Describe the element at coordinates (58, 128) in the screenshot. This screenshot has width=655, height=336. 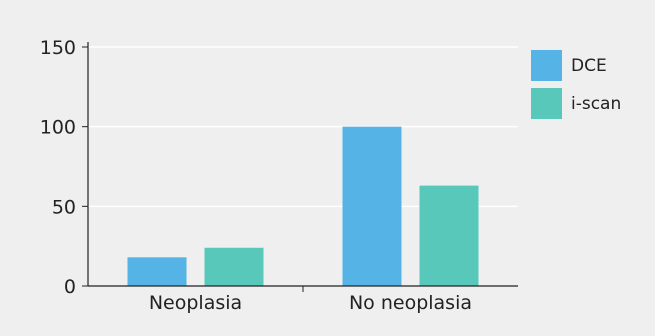
I see `y-tick-label: 100` at that location.